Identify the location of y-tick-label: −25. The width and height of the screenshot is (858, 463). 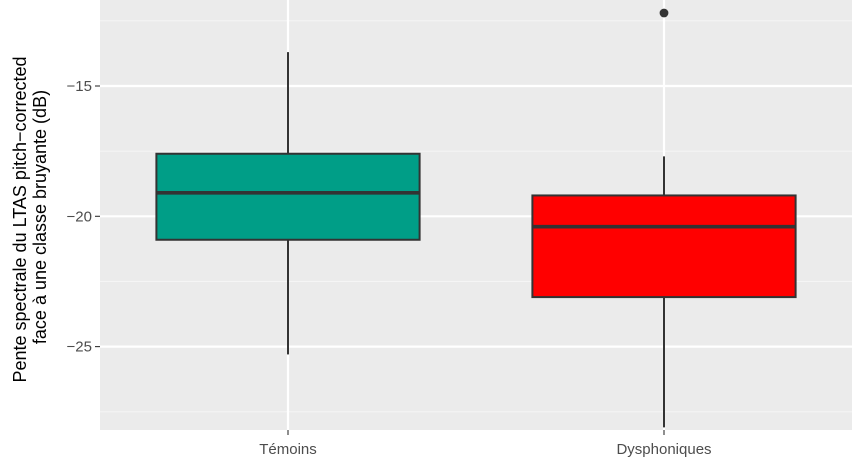
(79, 347).